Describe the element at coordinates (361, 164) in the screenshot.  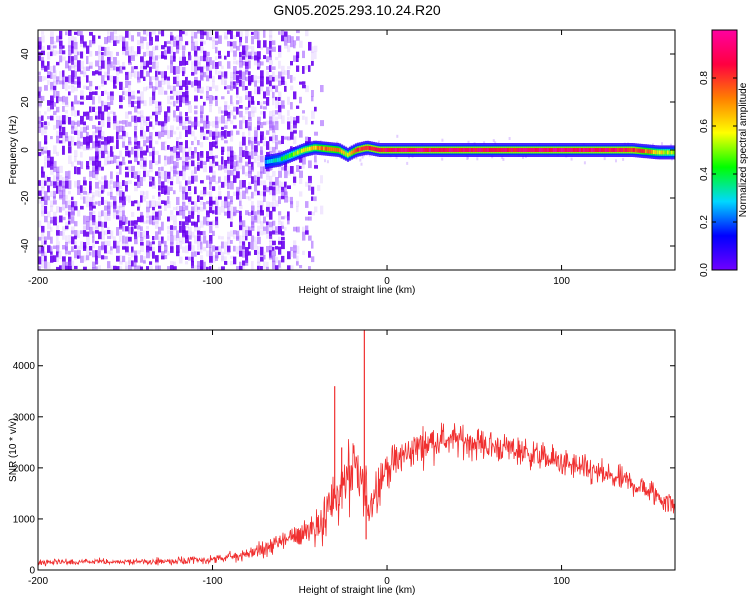
I see `heatmap-scatter-cell` at that location.